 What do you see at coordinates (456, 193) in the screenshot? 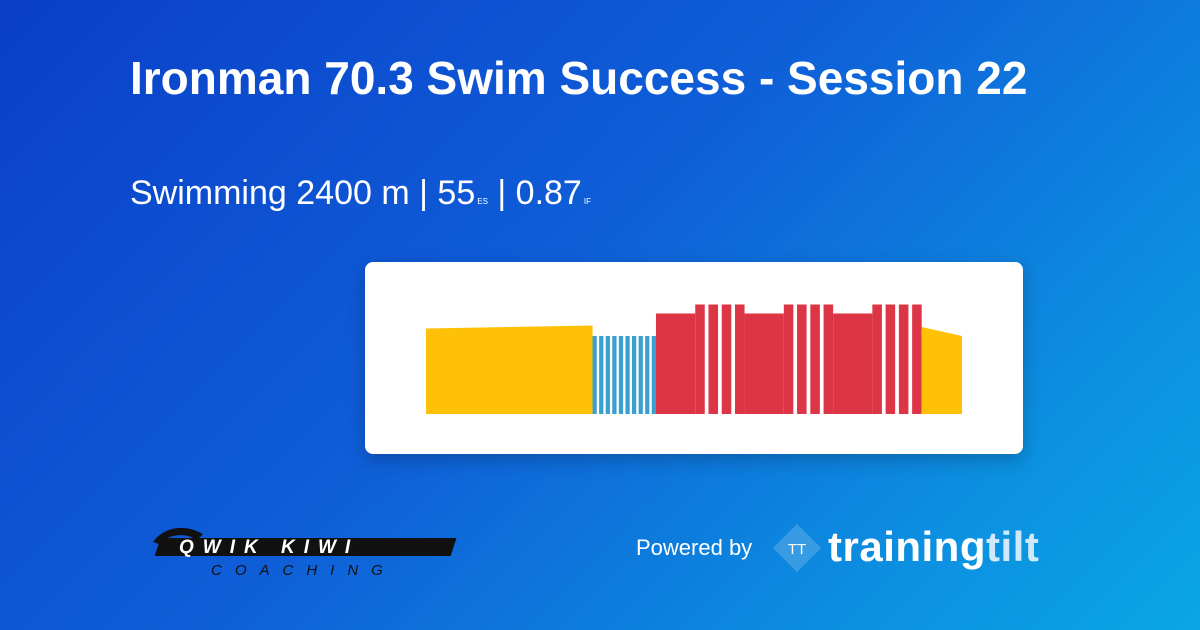
I see `es-value: 55` at bounding box center [456, 193].